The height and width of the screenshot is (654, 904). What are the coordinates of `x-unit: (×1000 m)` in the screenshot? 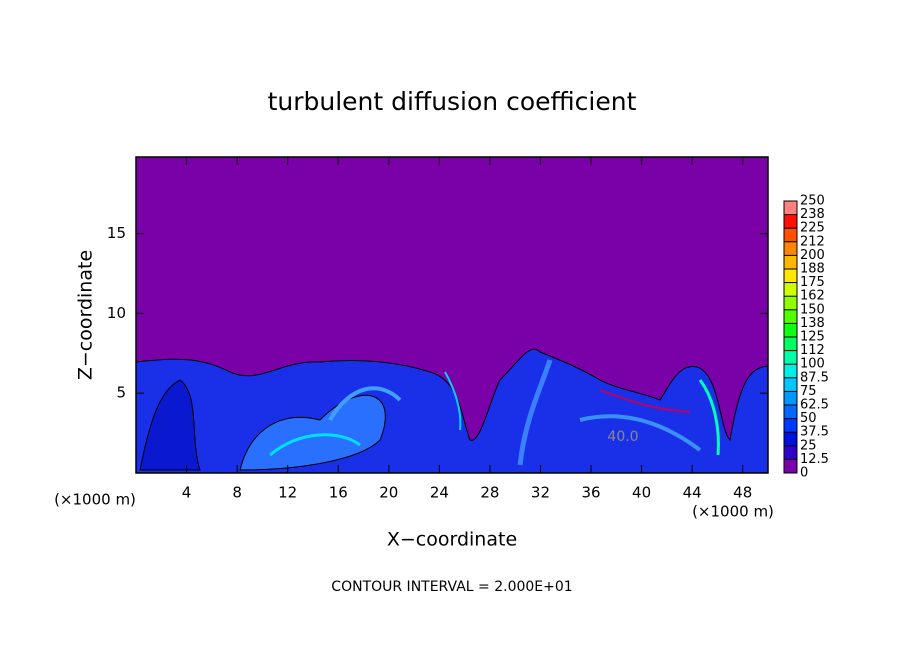 It's located at (733, 512).